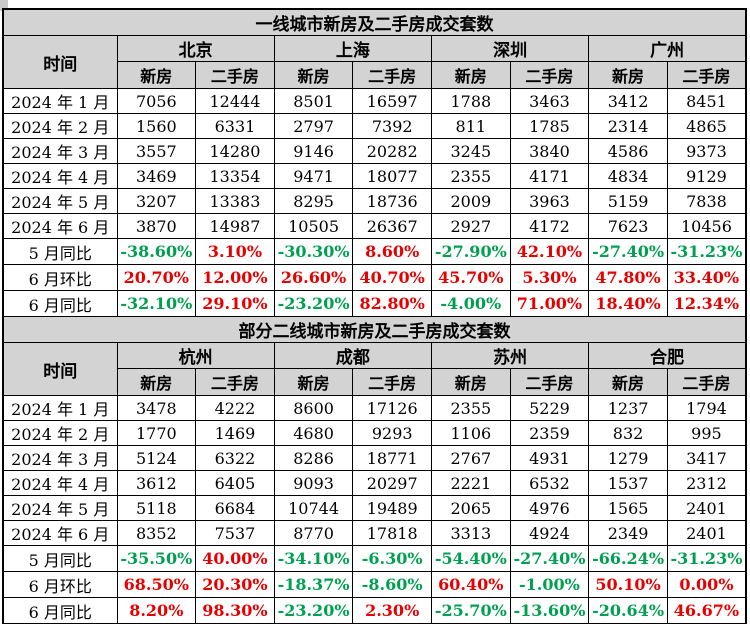 The image size is (750, 624). I want to click on value-cell: 20297, so click(392, 483).